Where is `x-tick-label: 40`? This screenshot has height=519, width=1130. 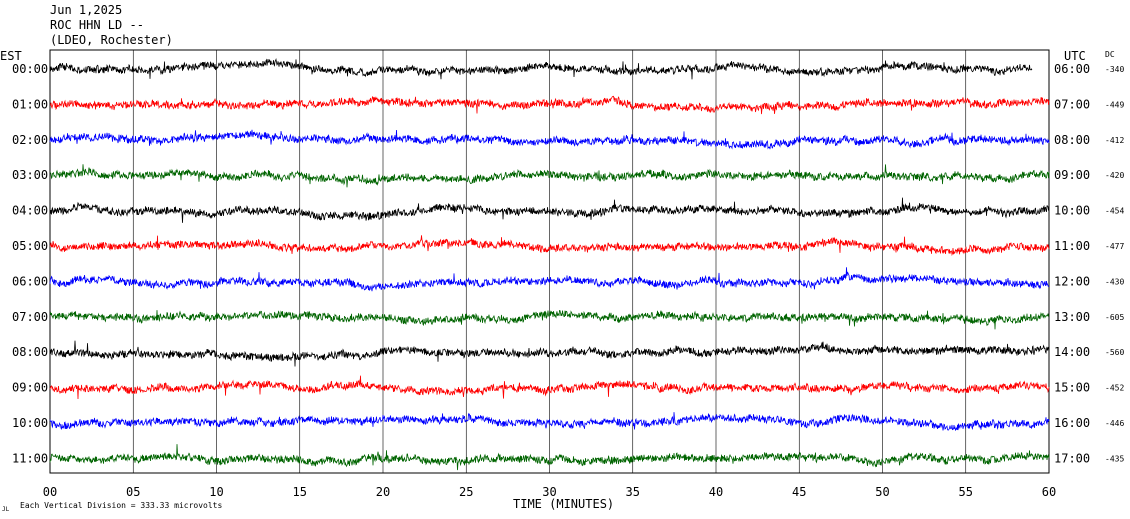 x-tick-label: 40 is located at coordinates (716, 492).